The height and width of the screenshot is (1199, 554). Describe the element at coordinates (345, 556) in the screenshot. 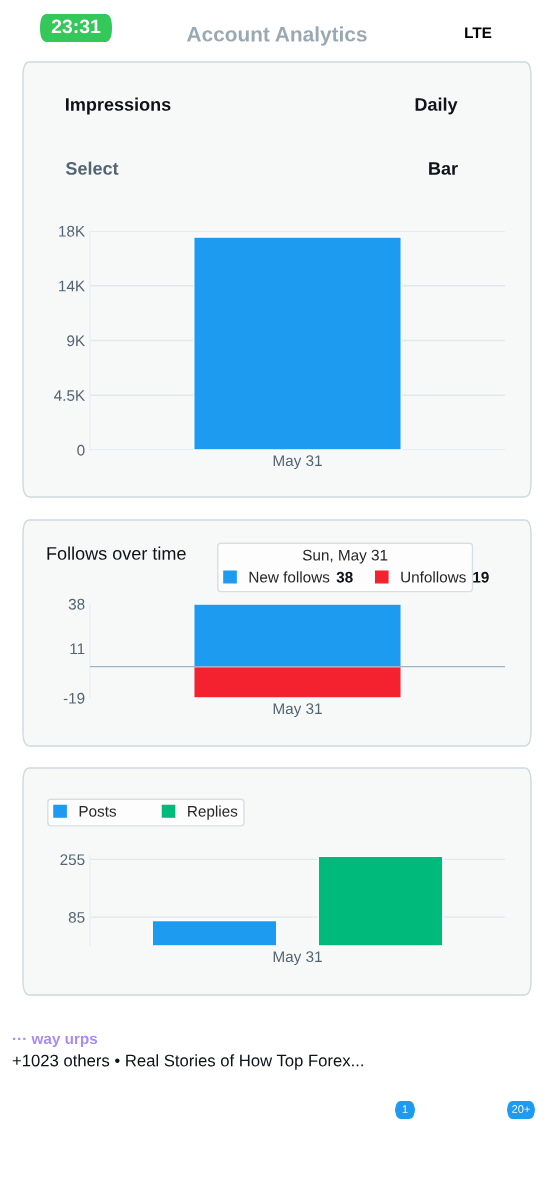

I see `legend-title: Sun, May 31` at that location.